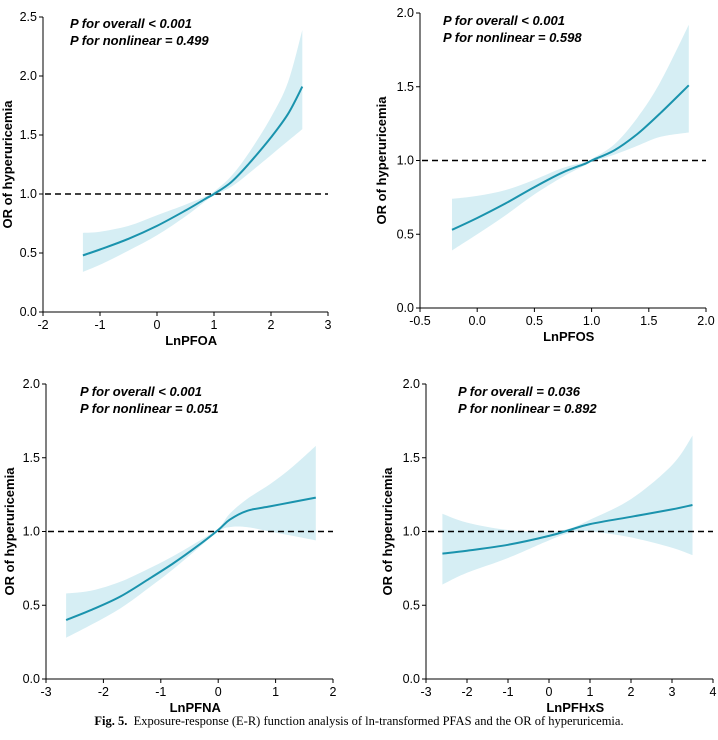 The height and width of the screenshot is (740, 718). I want to click on x-axis-label: LnPFOA, so click(191, 340).